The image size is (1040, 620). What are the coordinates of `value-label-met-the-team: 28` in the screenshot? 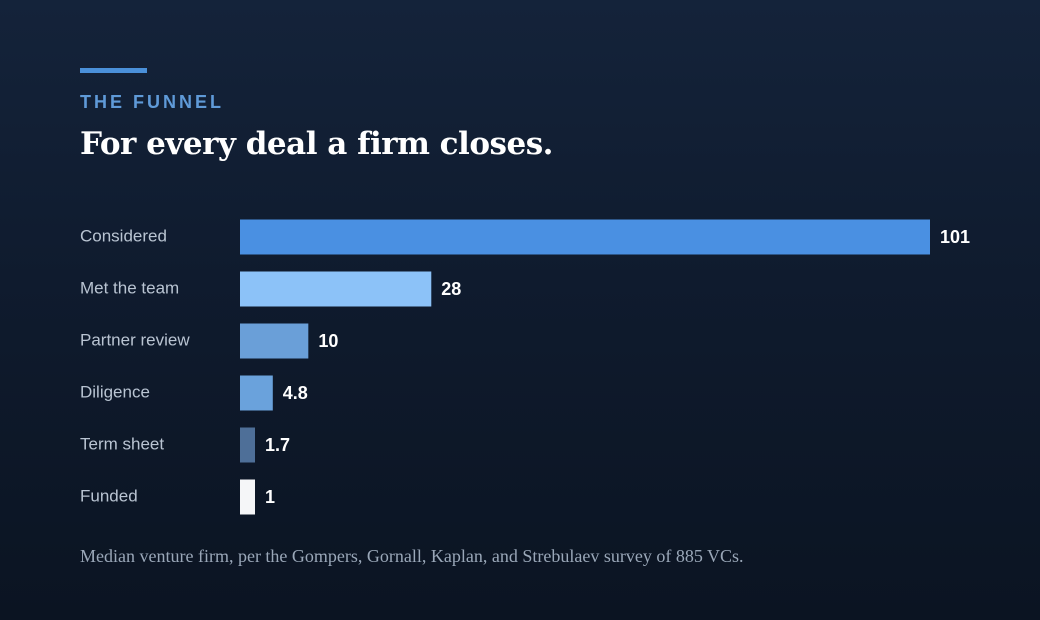 It's located at (451, 289).